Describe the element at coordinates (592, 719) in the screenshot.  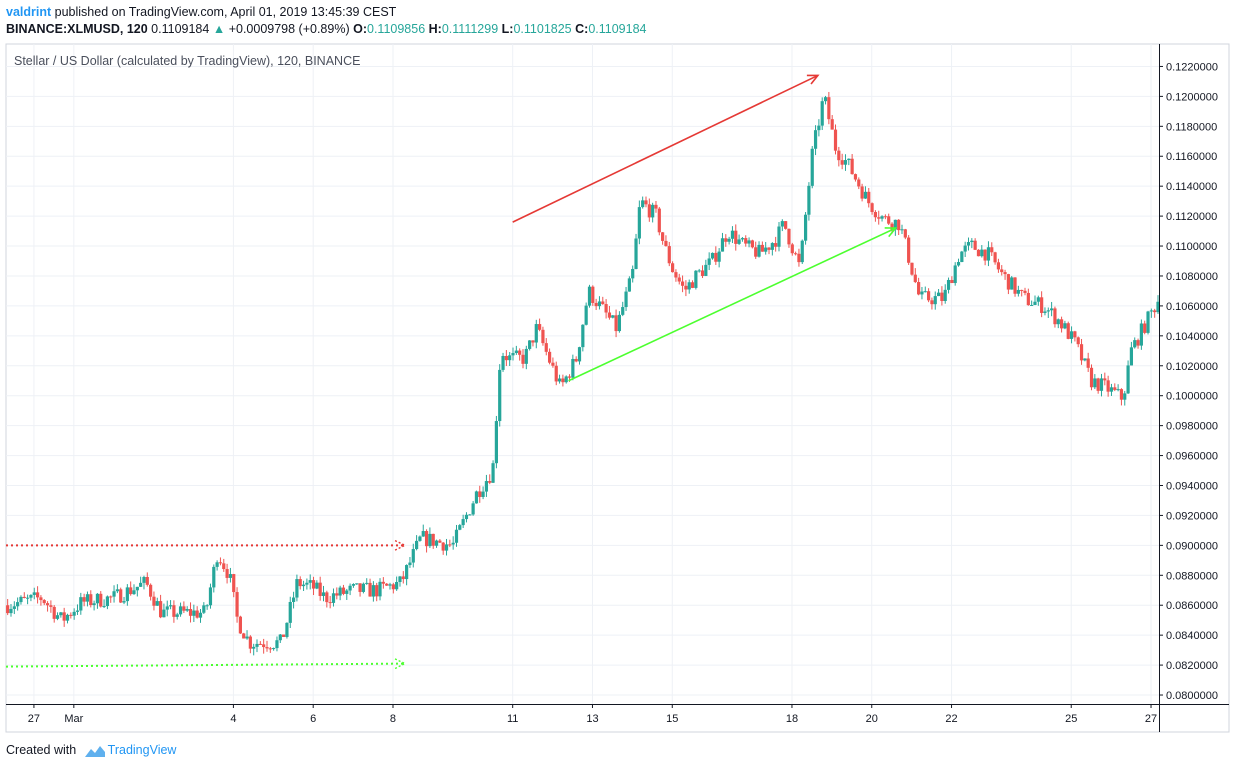
I see `x-tick-label: 13` at that location.